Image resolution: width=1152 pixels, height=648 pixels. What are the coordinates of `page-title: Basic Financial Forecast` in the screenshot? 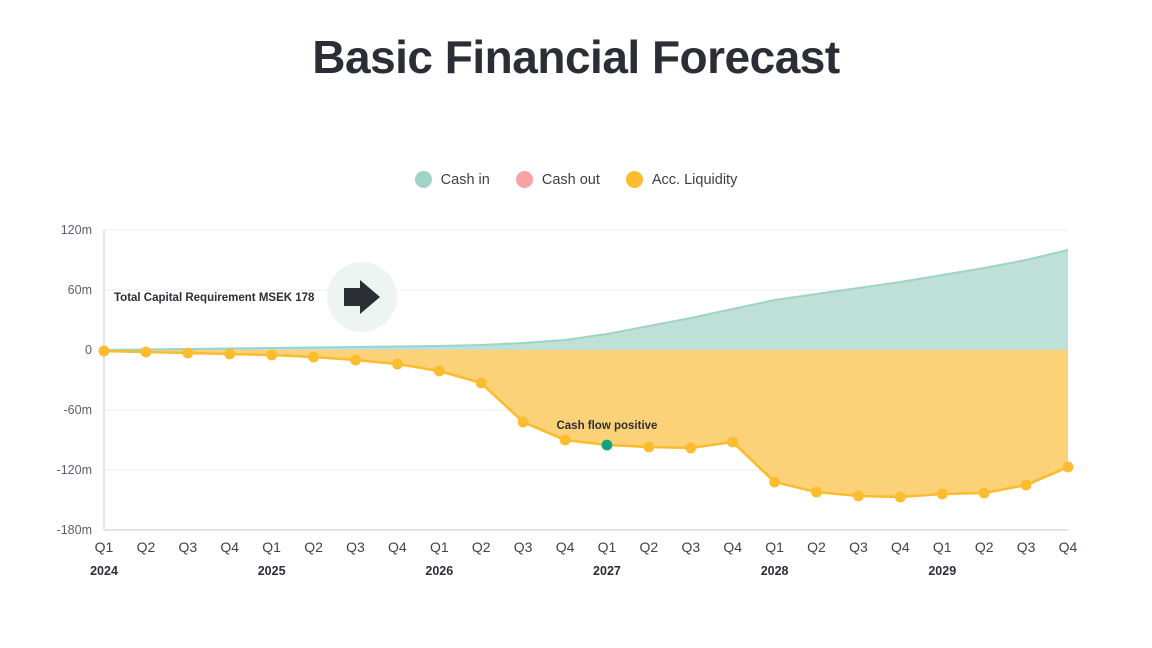 It's located at (576, 57).